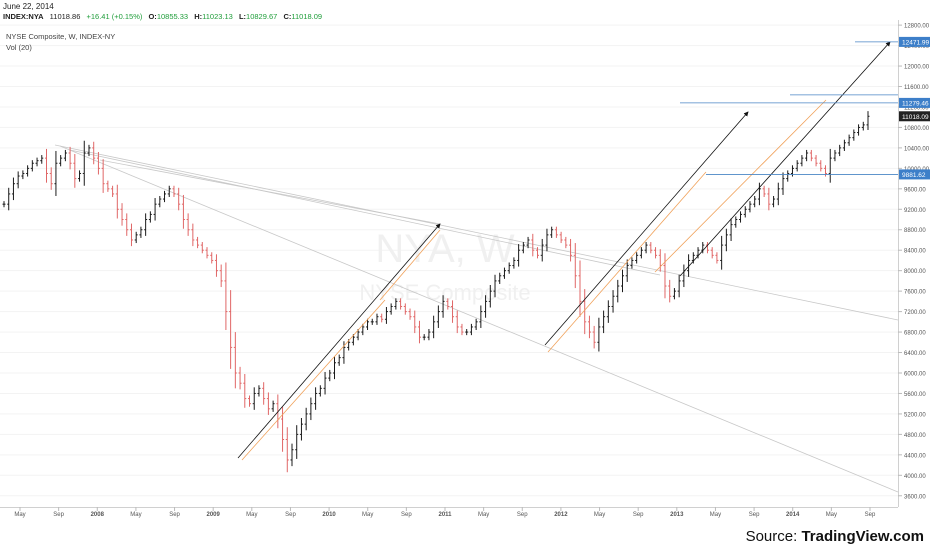 Image resolution: width=932 pixels, height=550 pixels. I want to click on y-tick-label: 3600.00, so click(915, 497).